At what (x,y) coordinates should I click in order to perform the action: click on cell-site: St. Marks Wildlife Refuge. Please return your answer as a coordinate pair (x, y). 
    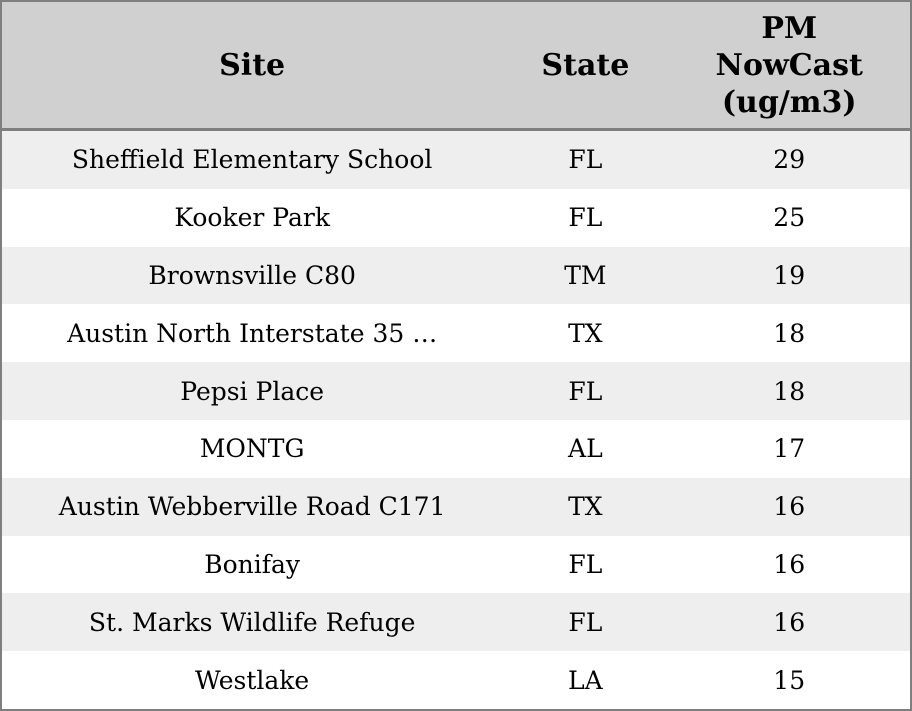
    Looking at the image, I should click on (252, 622).